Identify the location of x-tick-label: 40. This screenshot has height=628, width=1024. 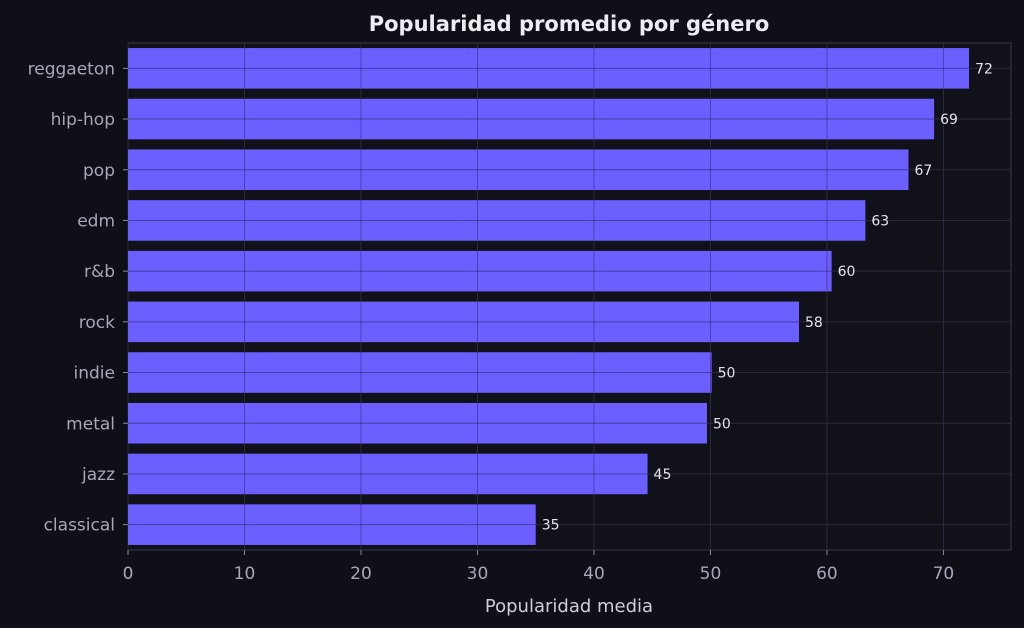
(594, 574).